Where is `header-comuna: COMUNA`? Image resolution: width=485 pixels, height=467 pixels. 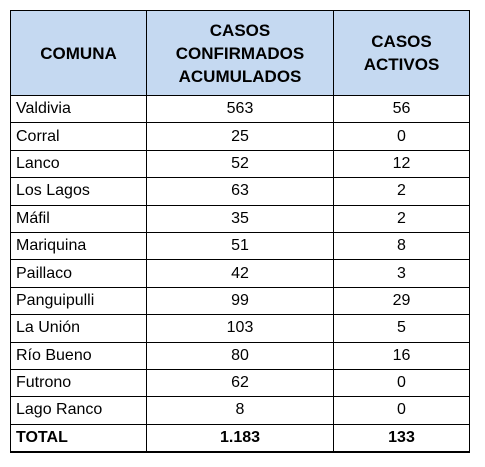
header-comuna: COMUNA is located at coordinates (78, 53).